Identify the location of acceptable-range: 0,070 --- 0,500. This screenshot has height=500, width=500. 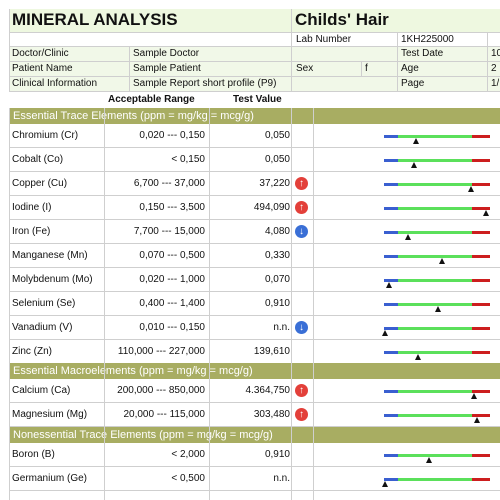
(172, 255).